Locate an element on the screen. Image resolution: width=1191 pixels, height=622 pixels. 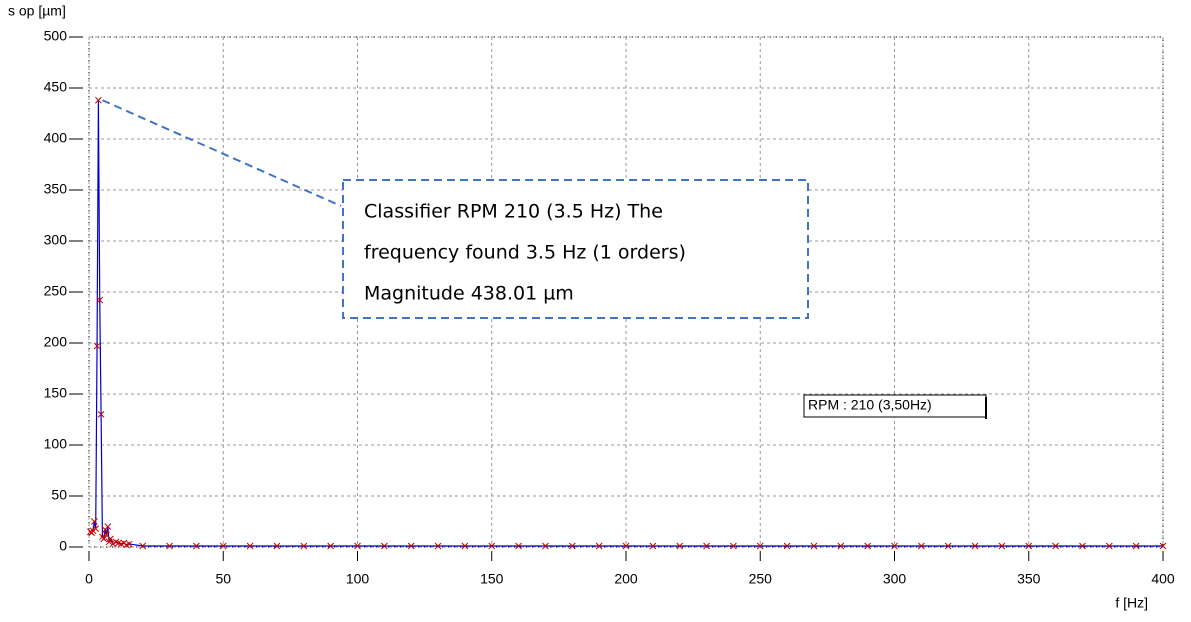
callout-text: Magnitude 438.01 µm is located at coordinates (469, 294).